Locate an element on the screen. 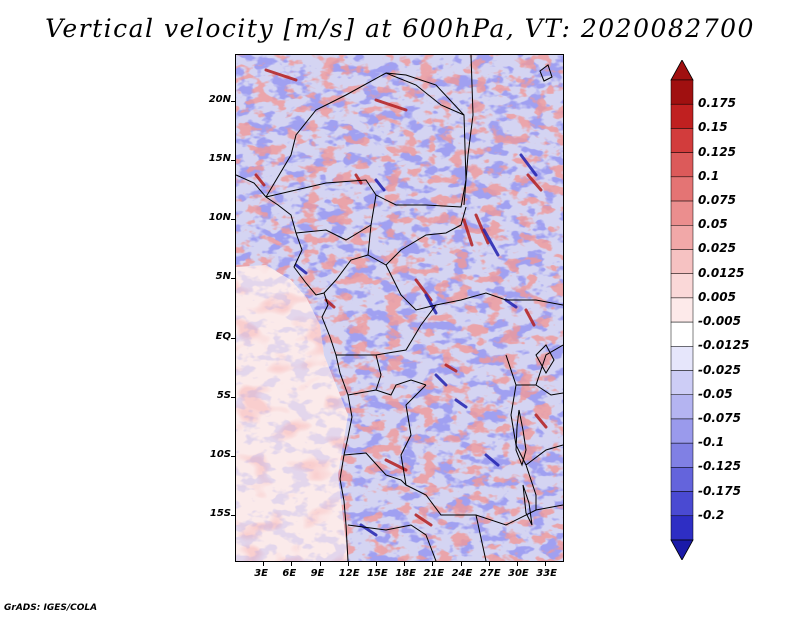  footer-credit: GrADS: IGES/COLA is located at coordinates (51, 608).